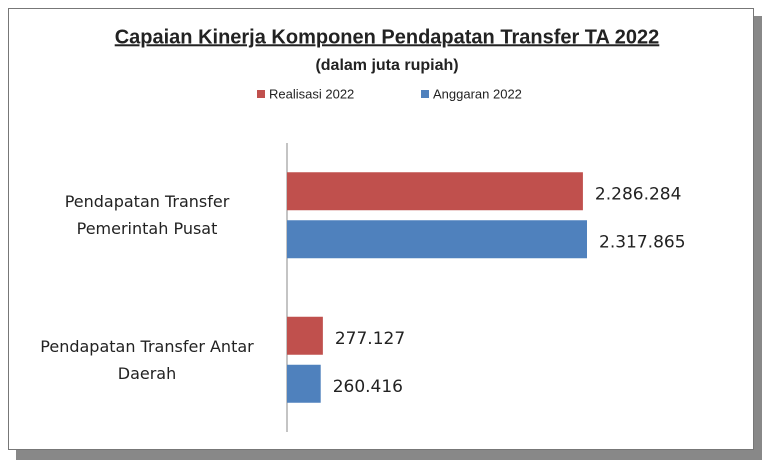 This screenshot has width=768, height=467. What do you see at coordinates (642, 242) in the screenshot?
I see `value-label: 2.317.865` at bounding box center [642, 242].